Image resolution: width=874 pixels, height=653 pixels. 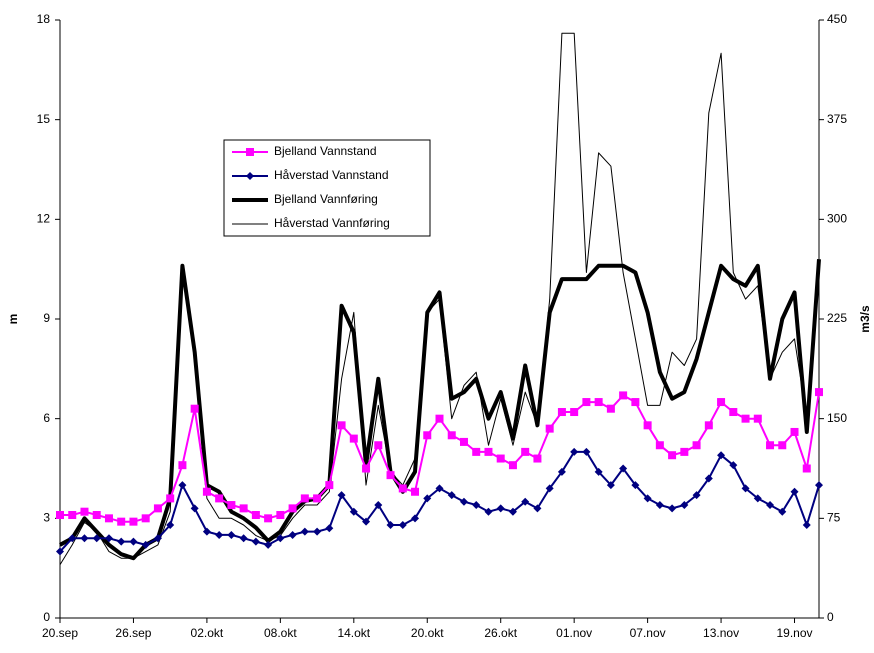 What do you see at coordinates (331, 175) in the screenshot?
I see `legend-label: Håverstad Vannstand` at bounding box center [331, 175].